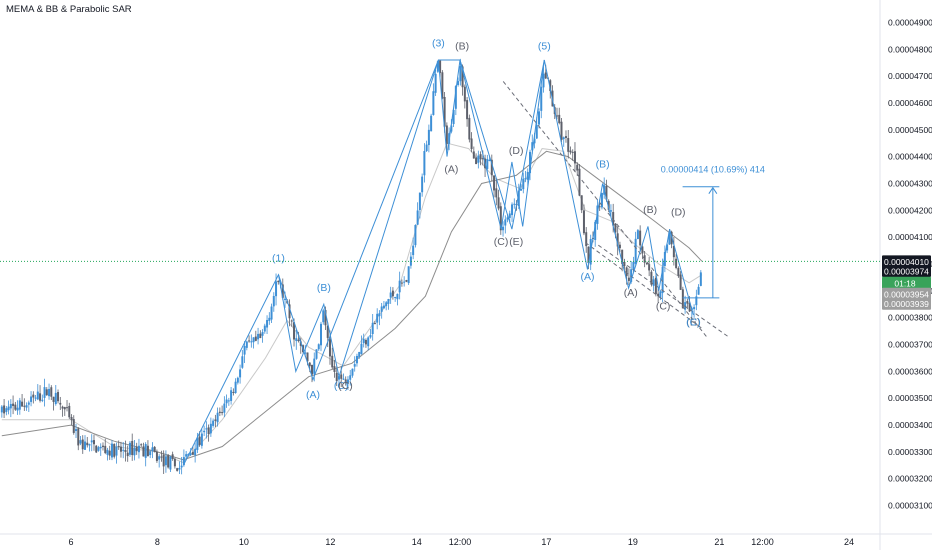 The height and width of the screenshot is (555, 932). I want to click on wave-label: (D), so click(678, 213).